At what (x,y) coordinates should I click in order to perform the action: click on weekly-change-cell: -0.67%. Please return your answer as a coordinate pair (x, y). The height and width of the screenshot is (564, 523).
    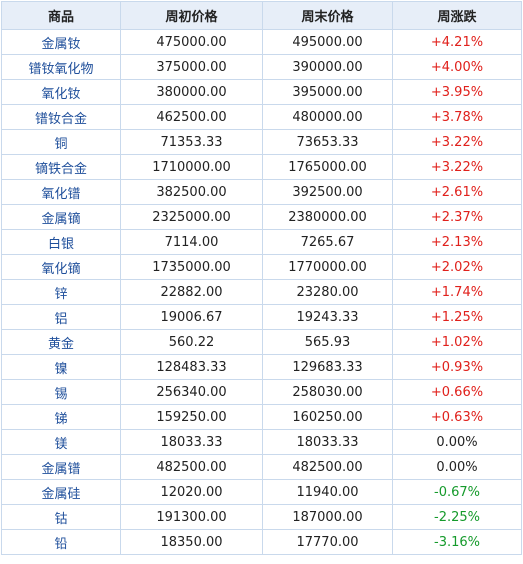
    Looking at the image, I should click on (457, 492).